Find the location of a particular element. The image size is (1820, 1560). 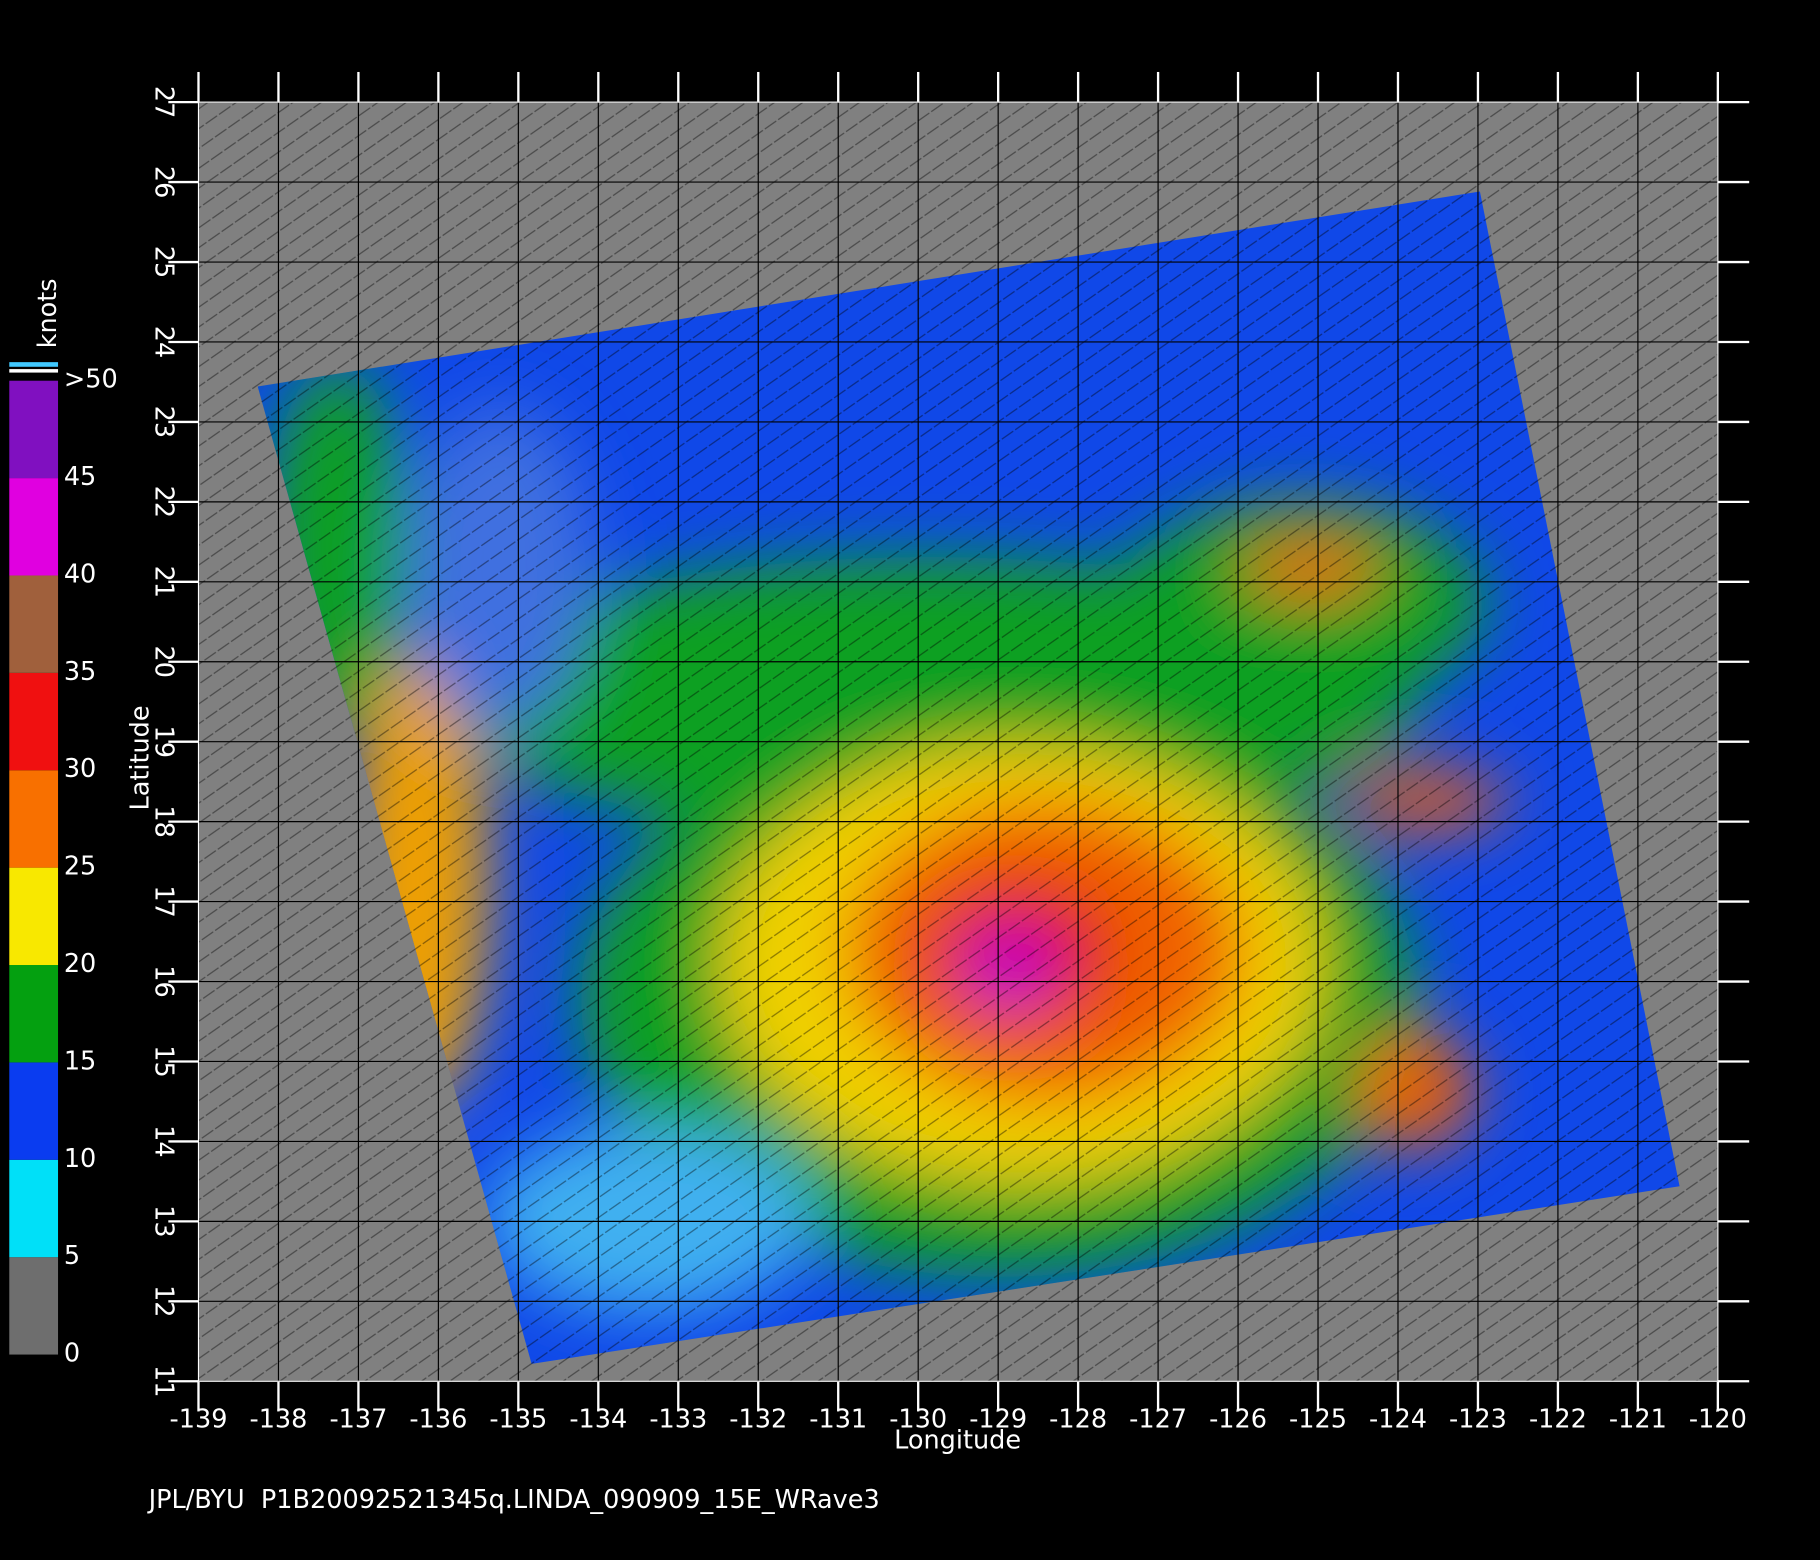

y-tick-label: 25 is located at coordinates (164, 262).